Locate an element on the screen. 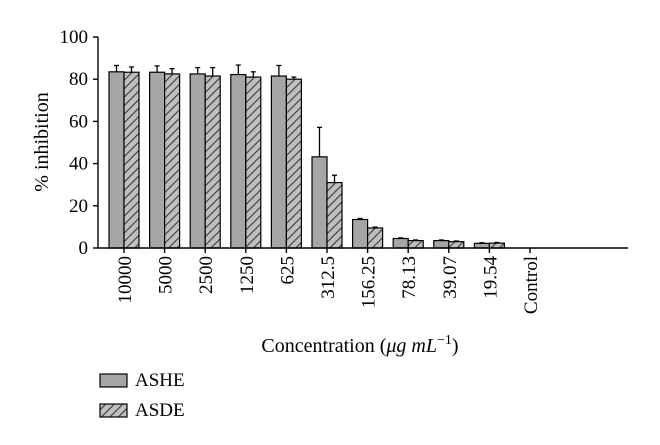  x-tick-label-19-54: 19.54 is located at coordinates (490, 277).